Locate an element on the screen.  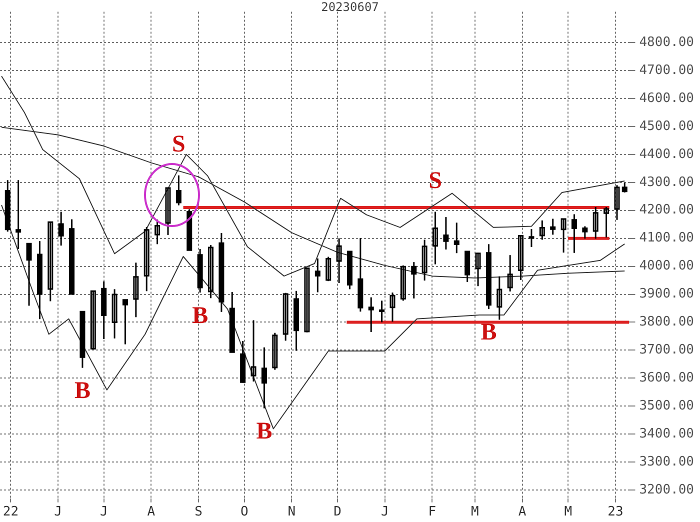
y-tick-label: 3400.00 is located at coordinates (666, 434).